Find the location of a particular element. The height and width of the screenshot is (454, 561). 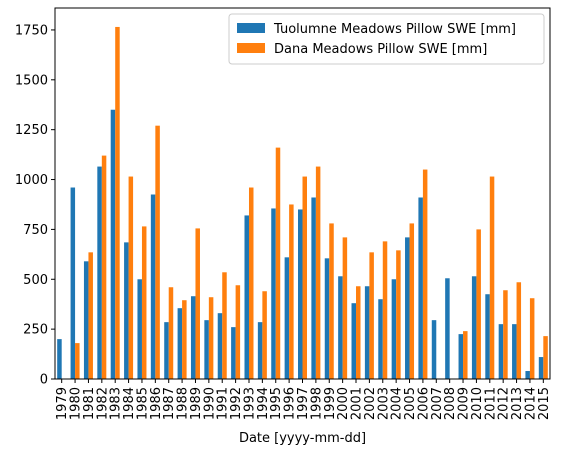

bar-tuolumne-2008 is located at coordinates (447, 328).